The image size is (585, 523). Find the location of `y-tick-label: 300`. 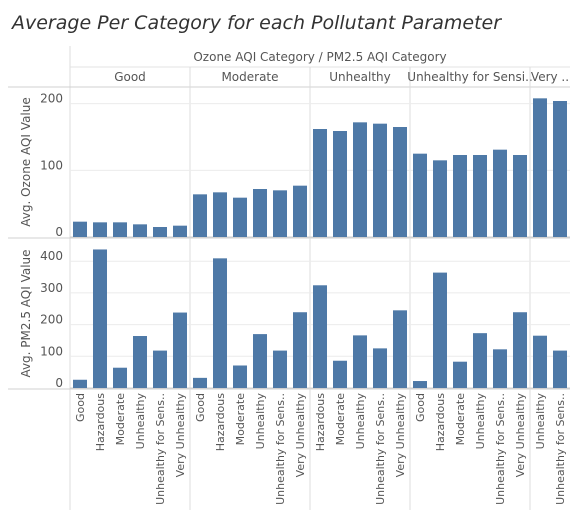

y-tick-label: 300 is located at coordinates (51, 288).